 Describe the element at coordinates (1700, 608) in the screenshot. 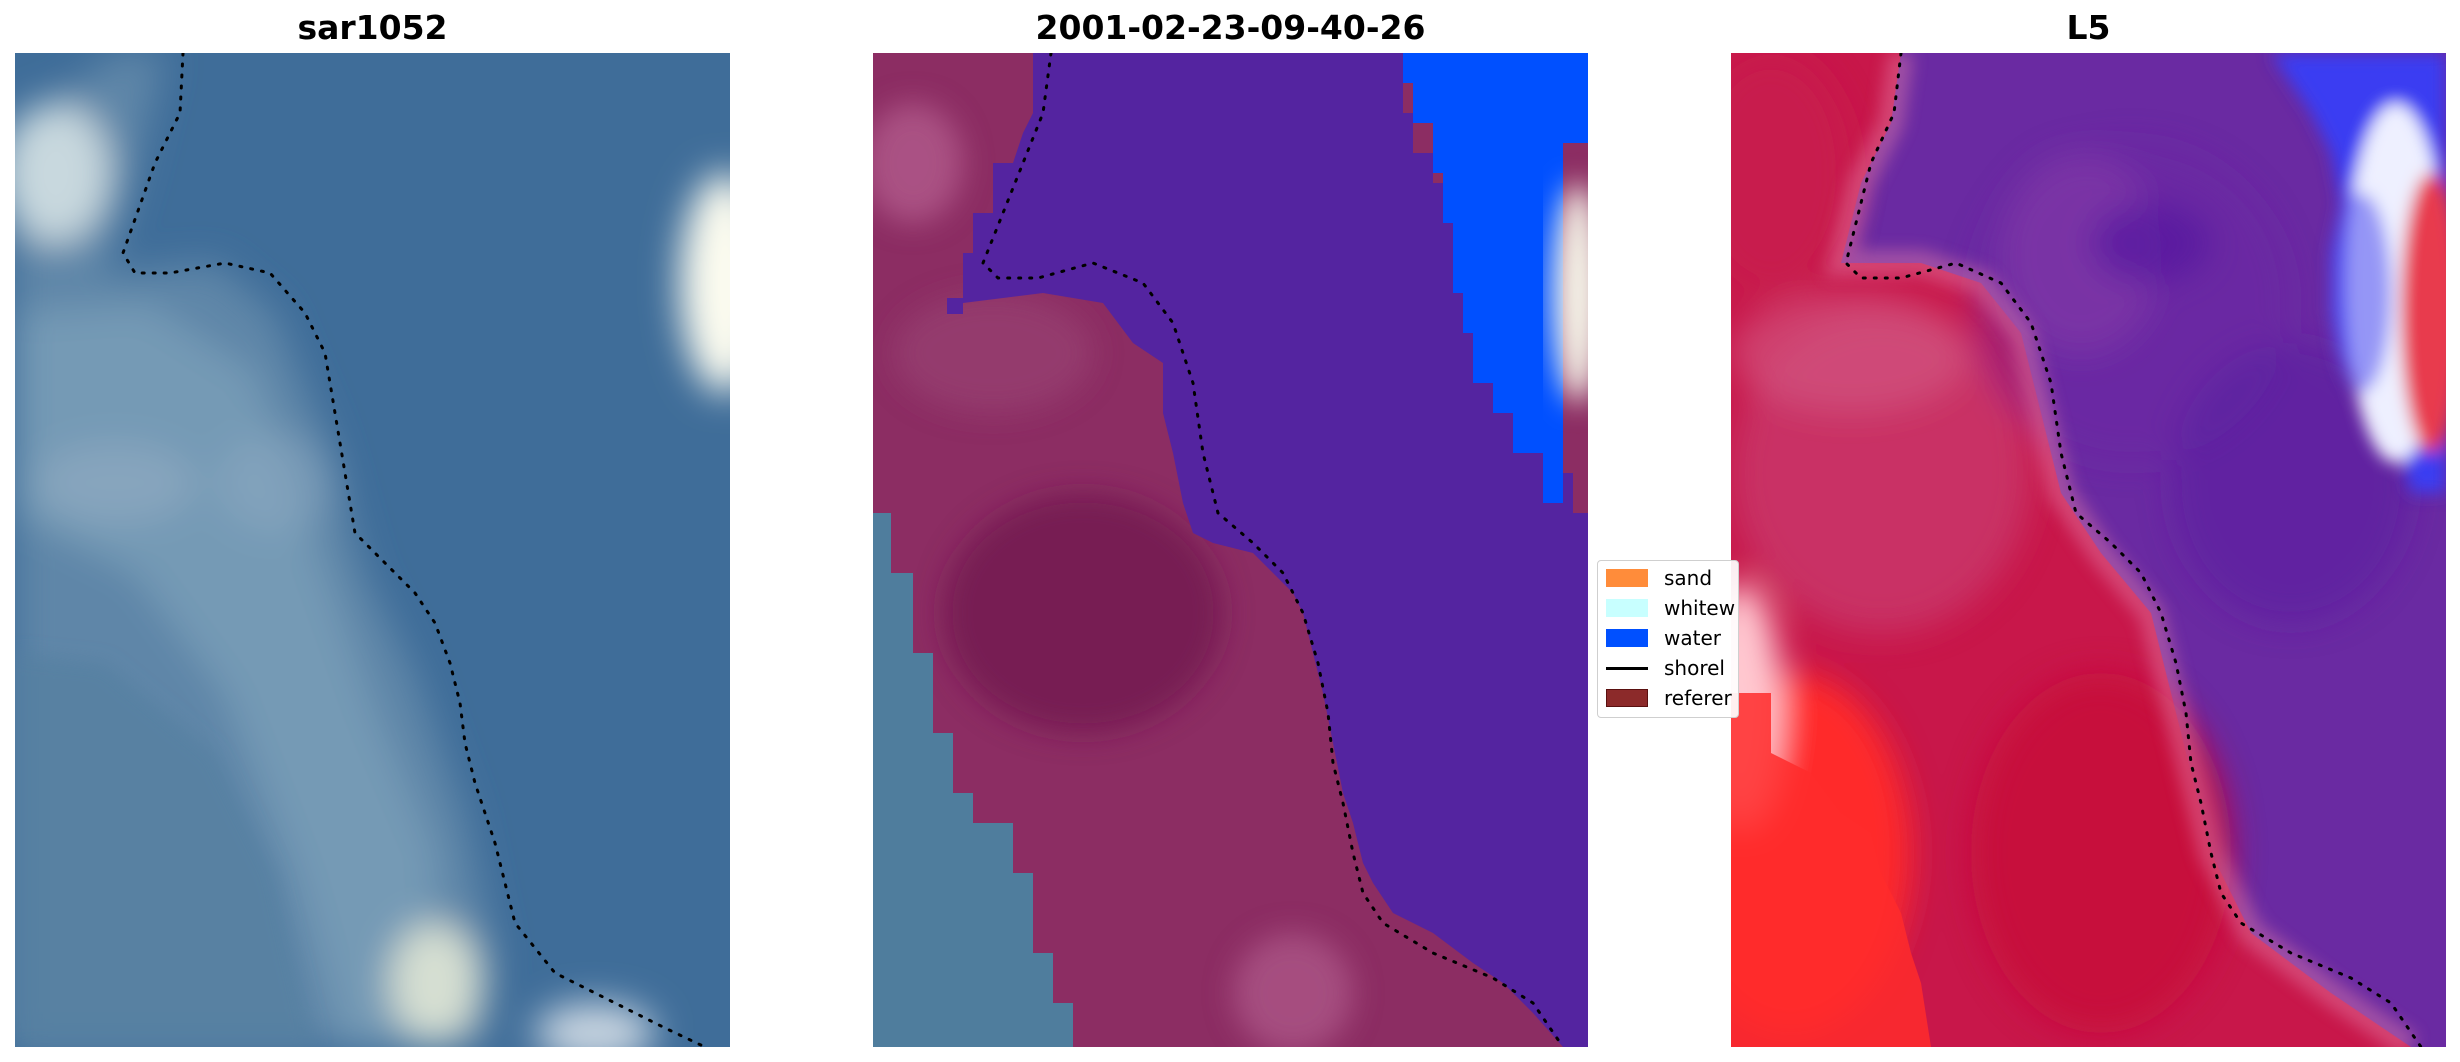

I see `legend-label: whitew` at that location.